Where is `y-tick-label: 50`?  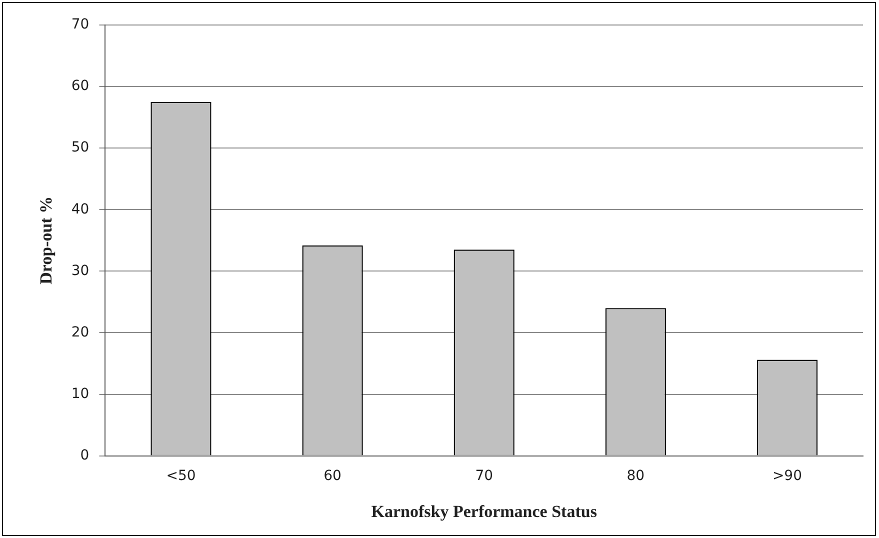
y-tick-label: 50 is located at coordinates (80, 148).